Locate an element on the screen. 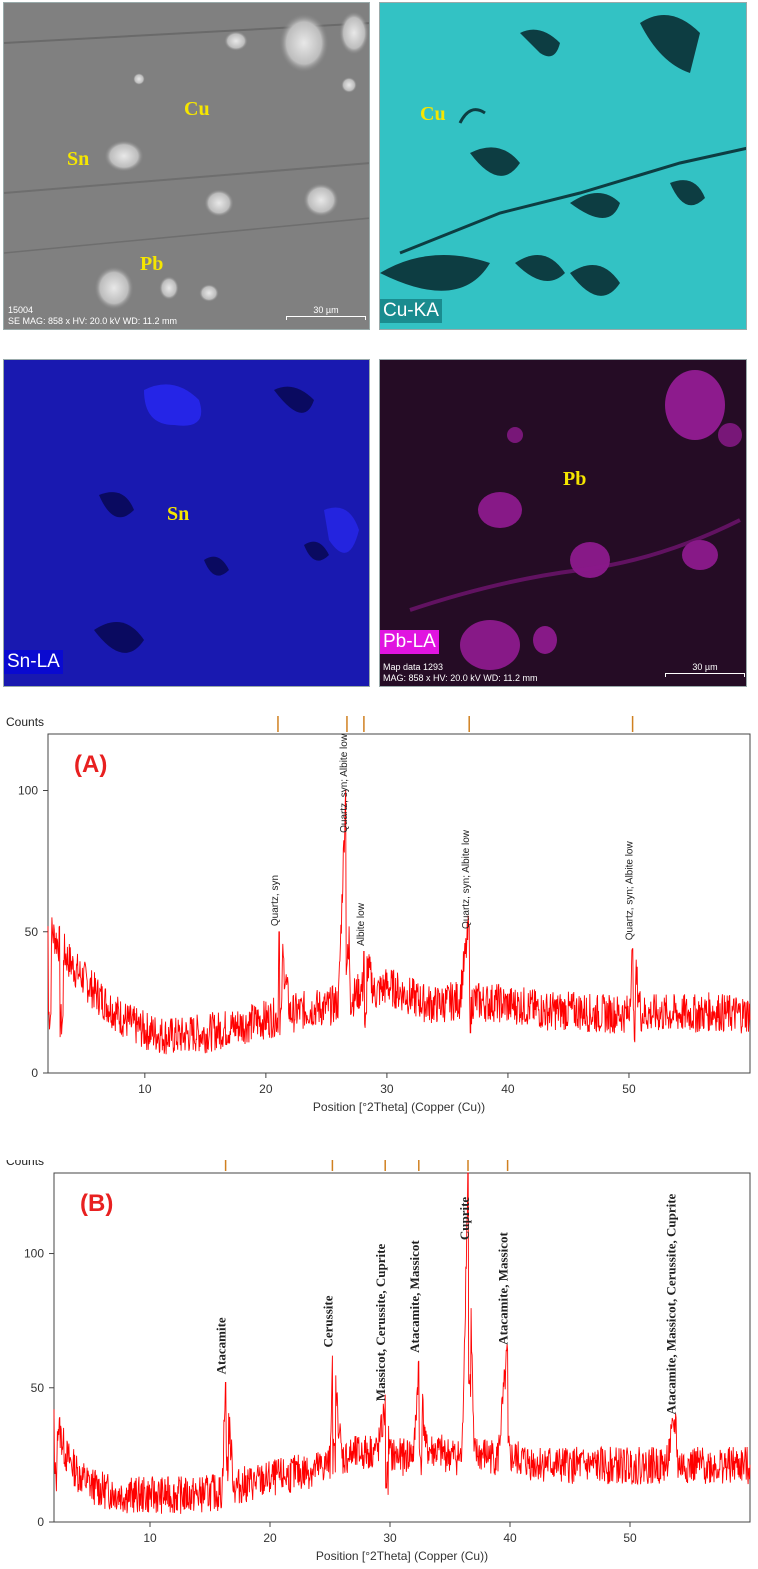  pb-map-label: Pb-LA is located at coordinates (409, 642).